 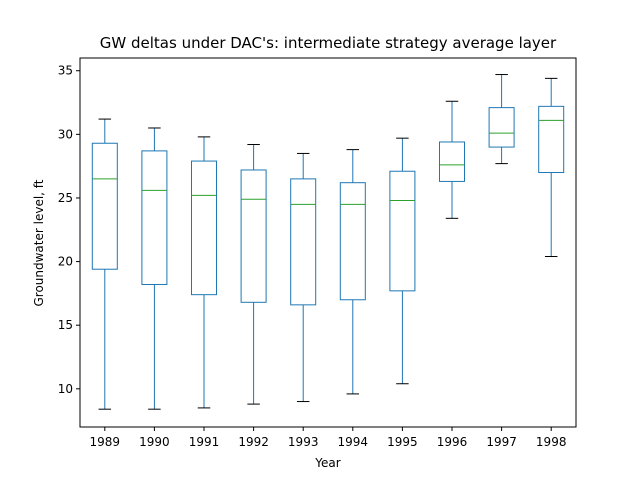 I want to click on x-tick-label: 1997, so click(x=501, y=442).